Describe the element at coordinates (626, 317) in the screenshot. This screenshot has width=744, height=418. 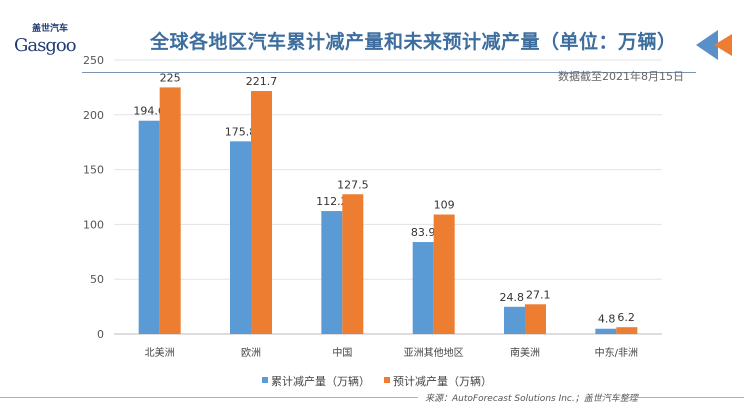
I see `data-label: 6.2` at that location.